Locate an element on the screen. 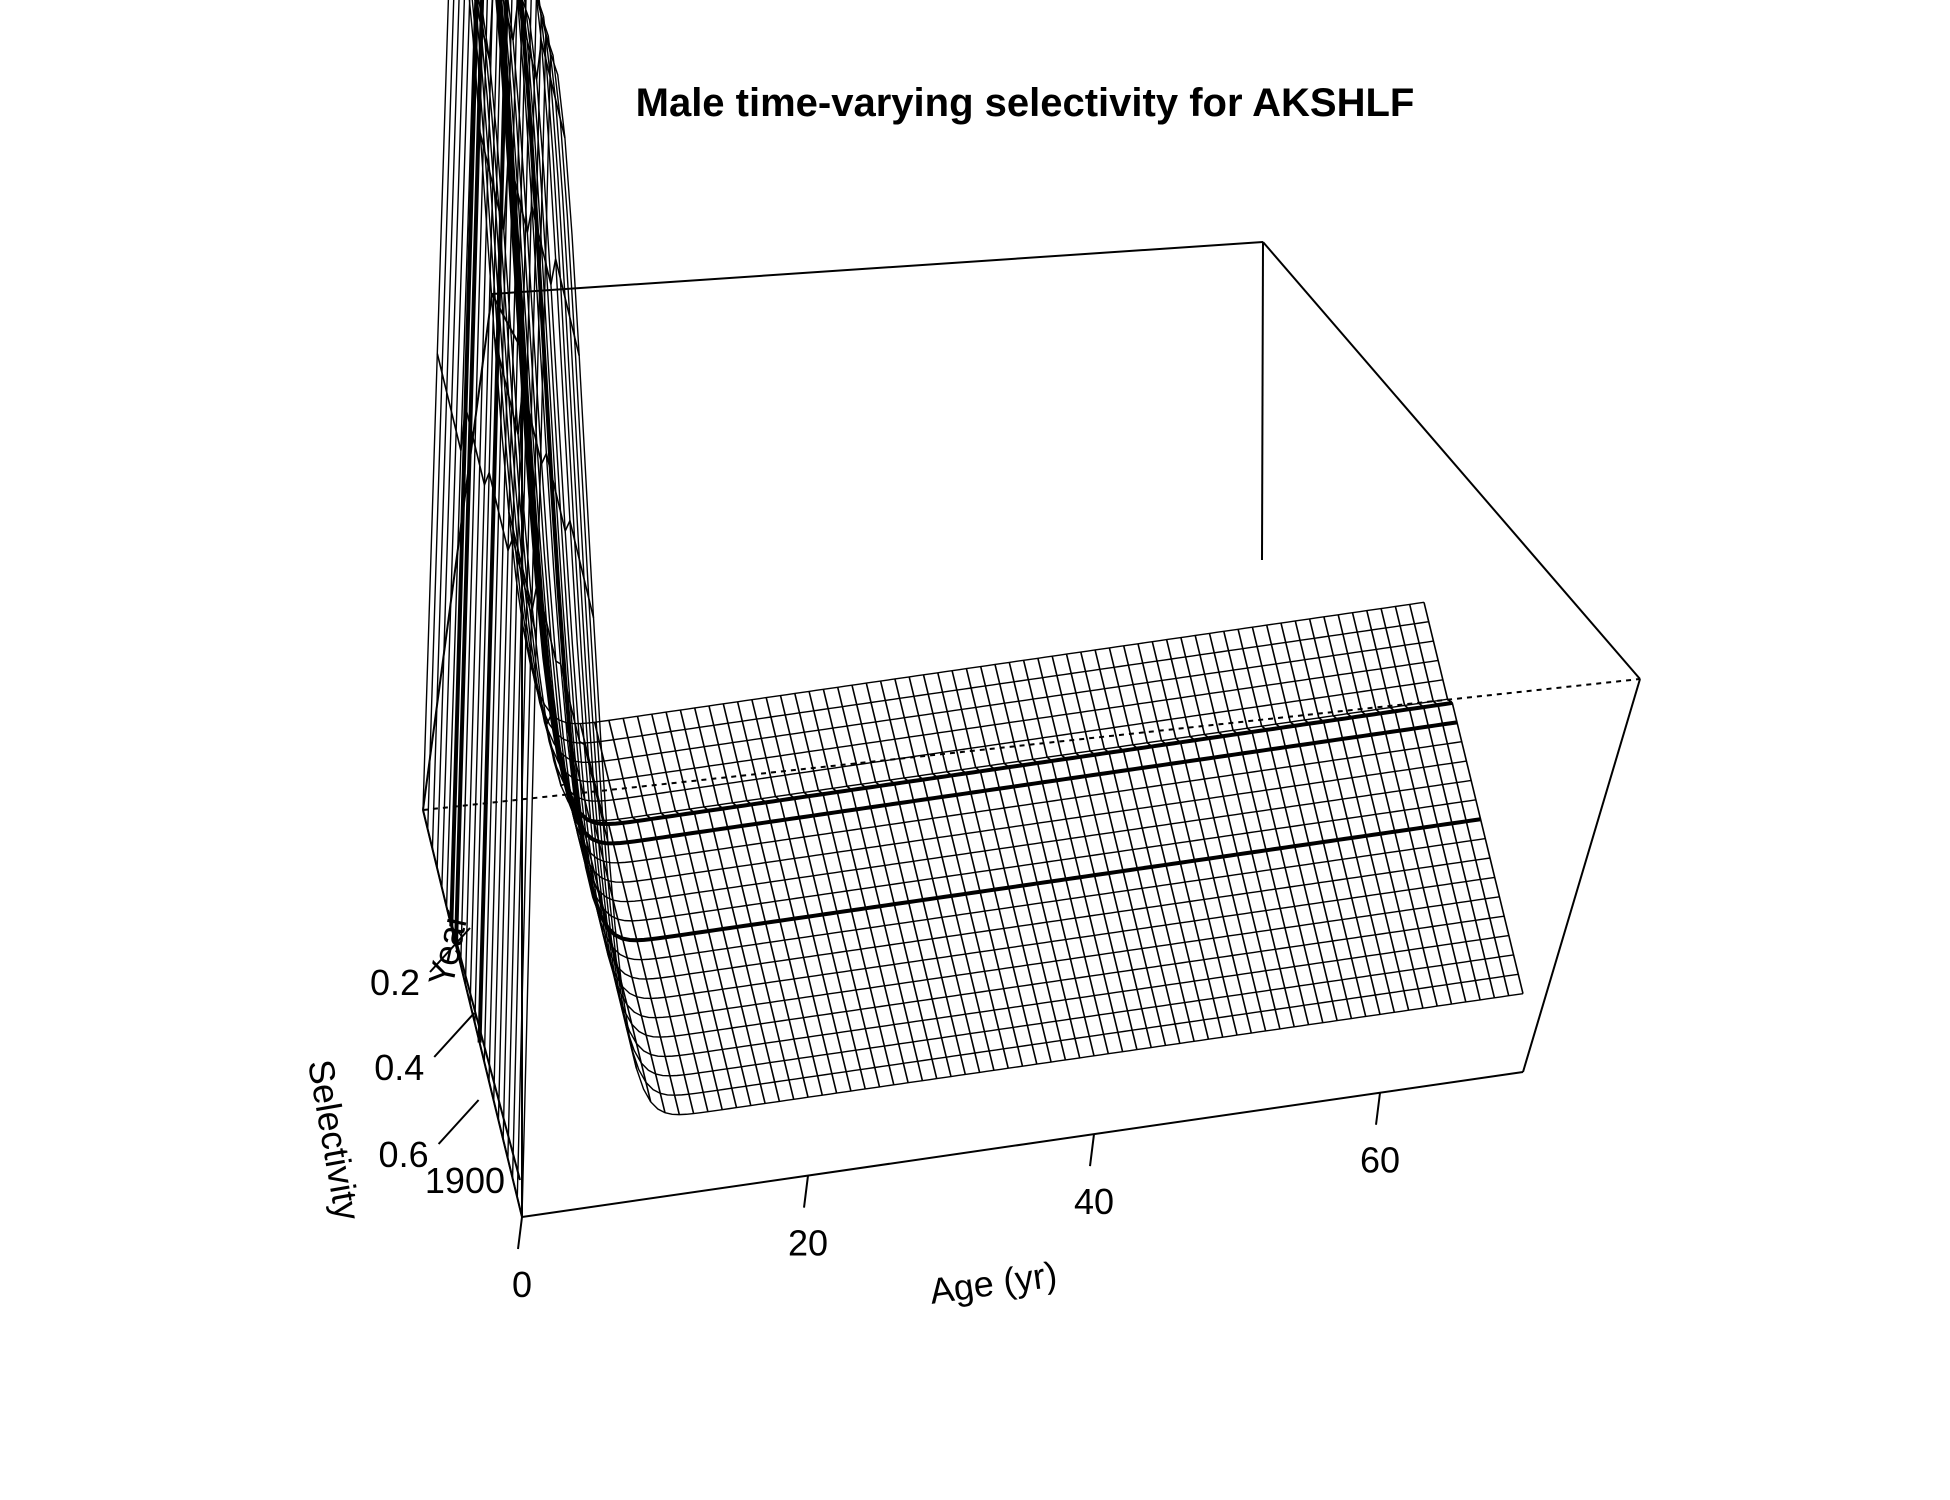 The width and height of the screenshot is (1950, 1500). x-tick-label: 0 is located at coordinates (522, 1284).